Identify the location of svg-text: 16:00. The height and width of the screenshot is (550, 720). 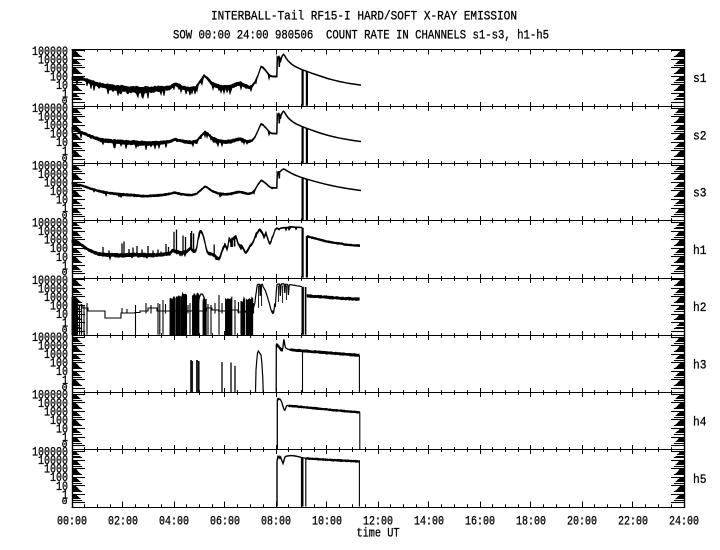
(480, 521).